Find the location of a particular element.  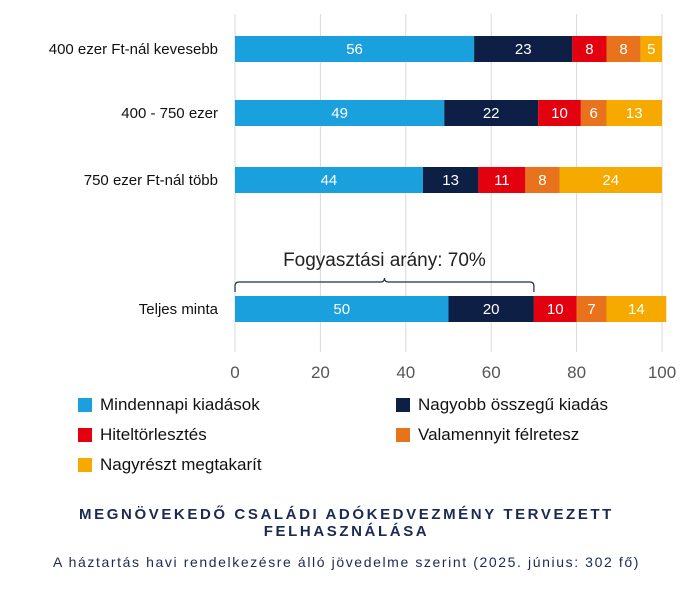

x-tick-label: 100 is located at coordinates (662, 372).